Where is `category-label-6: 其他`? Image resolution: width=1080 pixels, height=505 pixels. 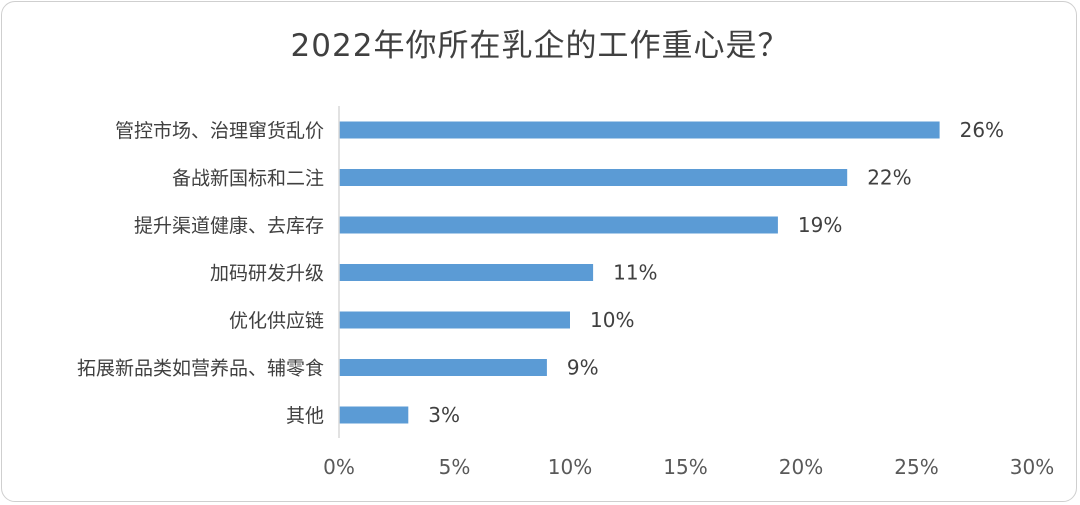
category-label-6: 其他 is located at coordinates (305, 416).